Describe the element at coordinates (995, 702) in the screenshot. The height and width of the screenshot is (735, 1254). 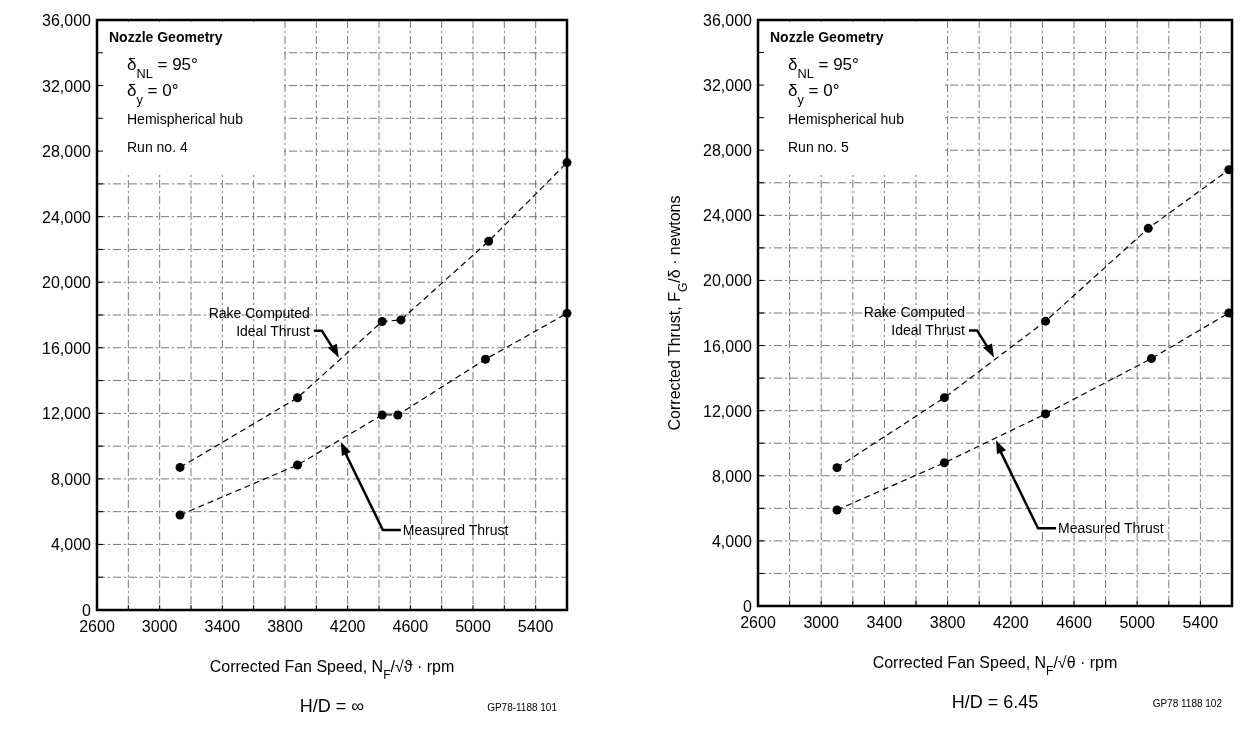
I see `text: H/D = 6.45` at that location.